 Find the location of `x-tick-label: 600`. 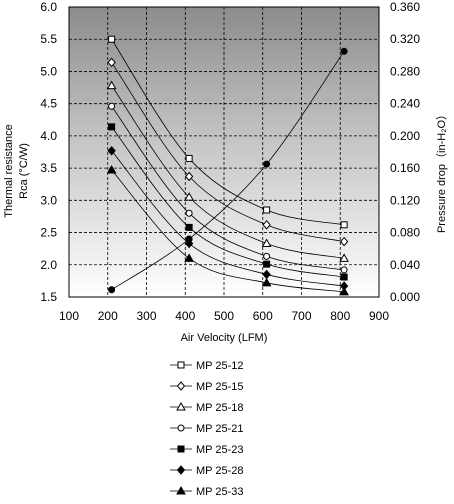

x-tick-label: 600 is located at coordinates (263, 316).